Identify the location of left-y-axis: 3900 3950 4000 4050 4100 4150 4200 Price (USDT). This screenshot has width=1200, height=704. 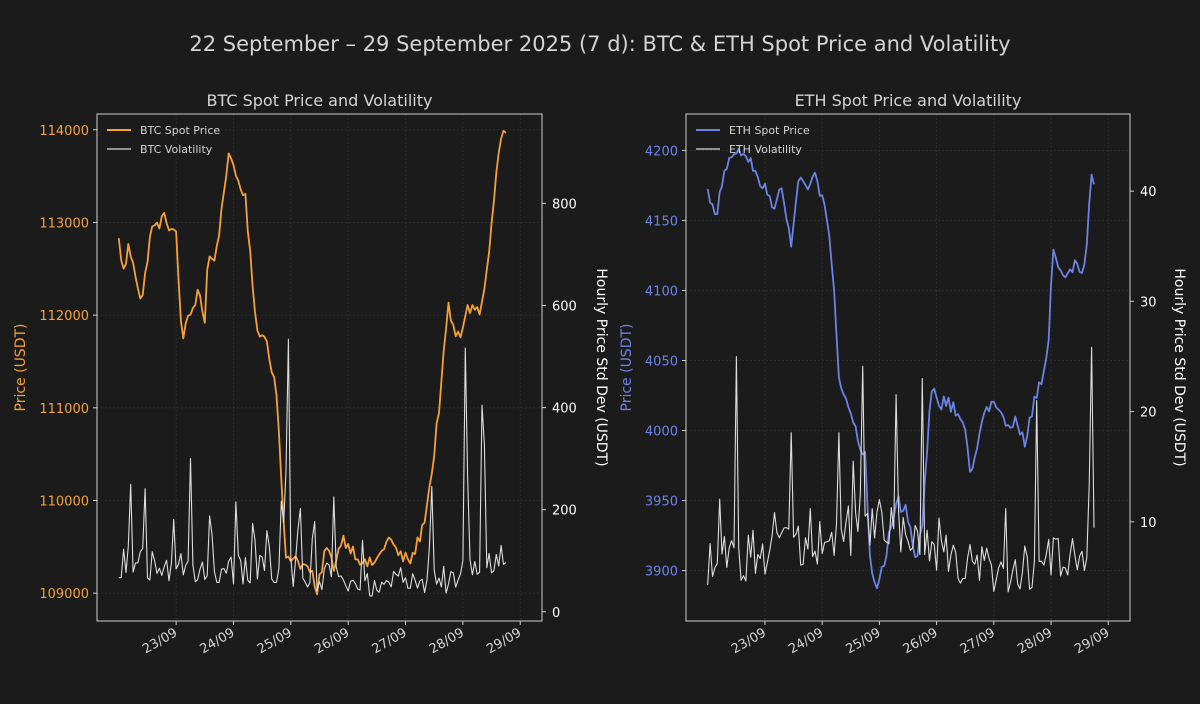
(652, 362).